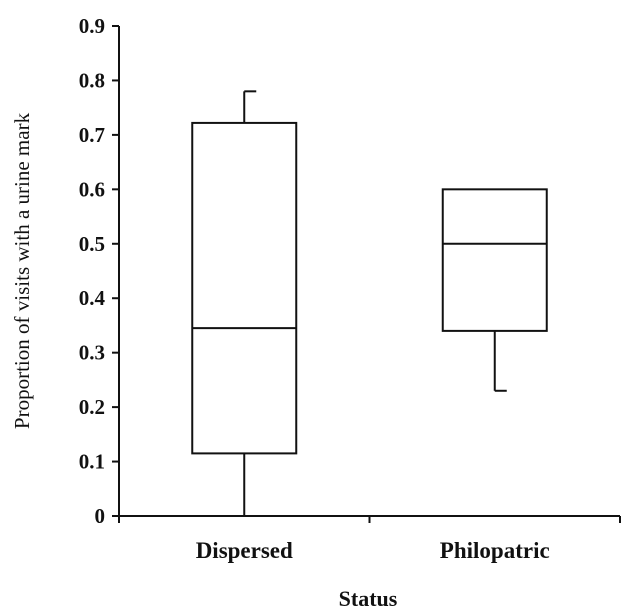 The width and height of the screenshot is (636, 616). I want to click on y-tick-label: 0.9, so click(92, 26).